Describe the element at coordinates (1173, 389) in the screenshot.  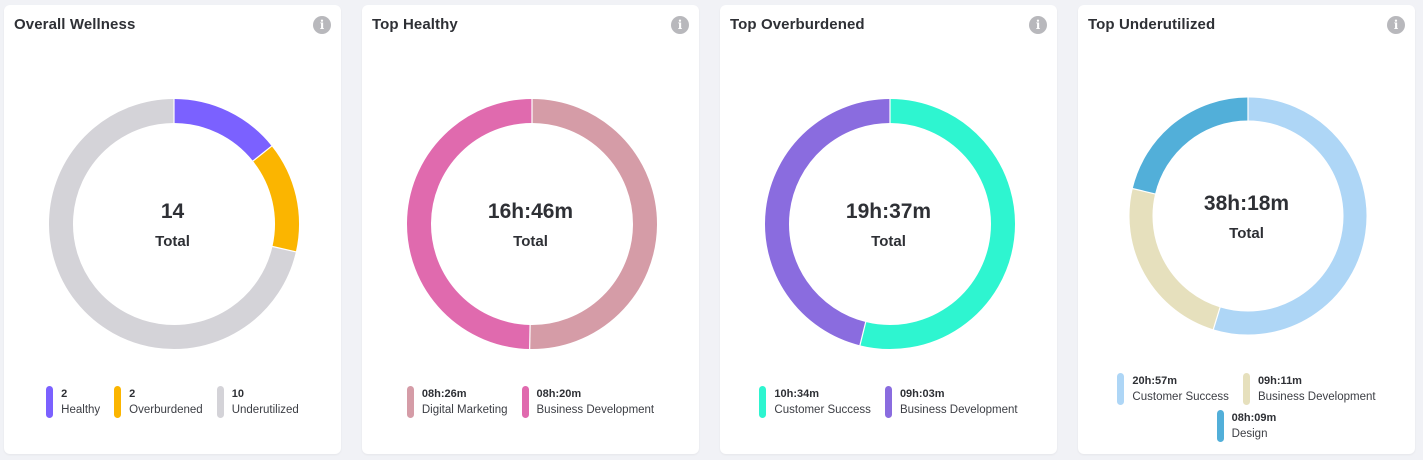
I see `legend-item-customer-success: 20h:57m Customer Success` at that location.